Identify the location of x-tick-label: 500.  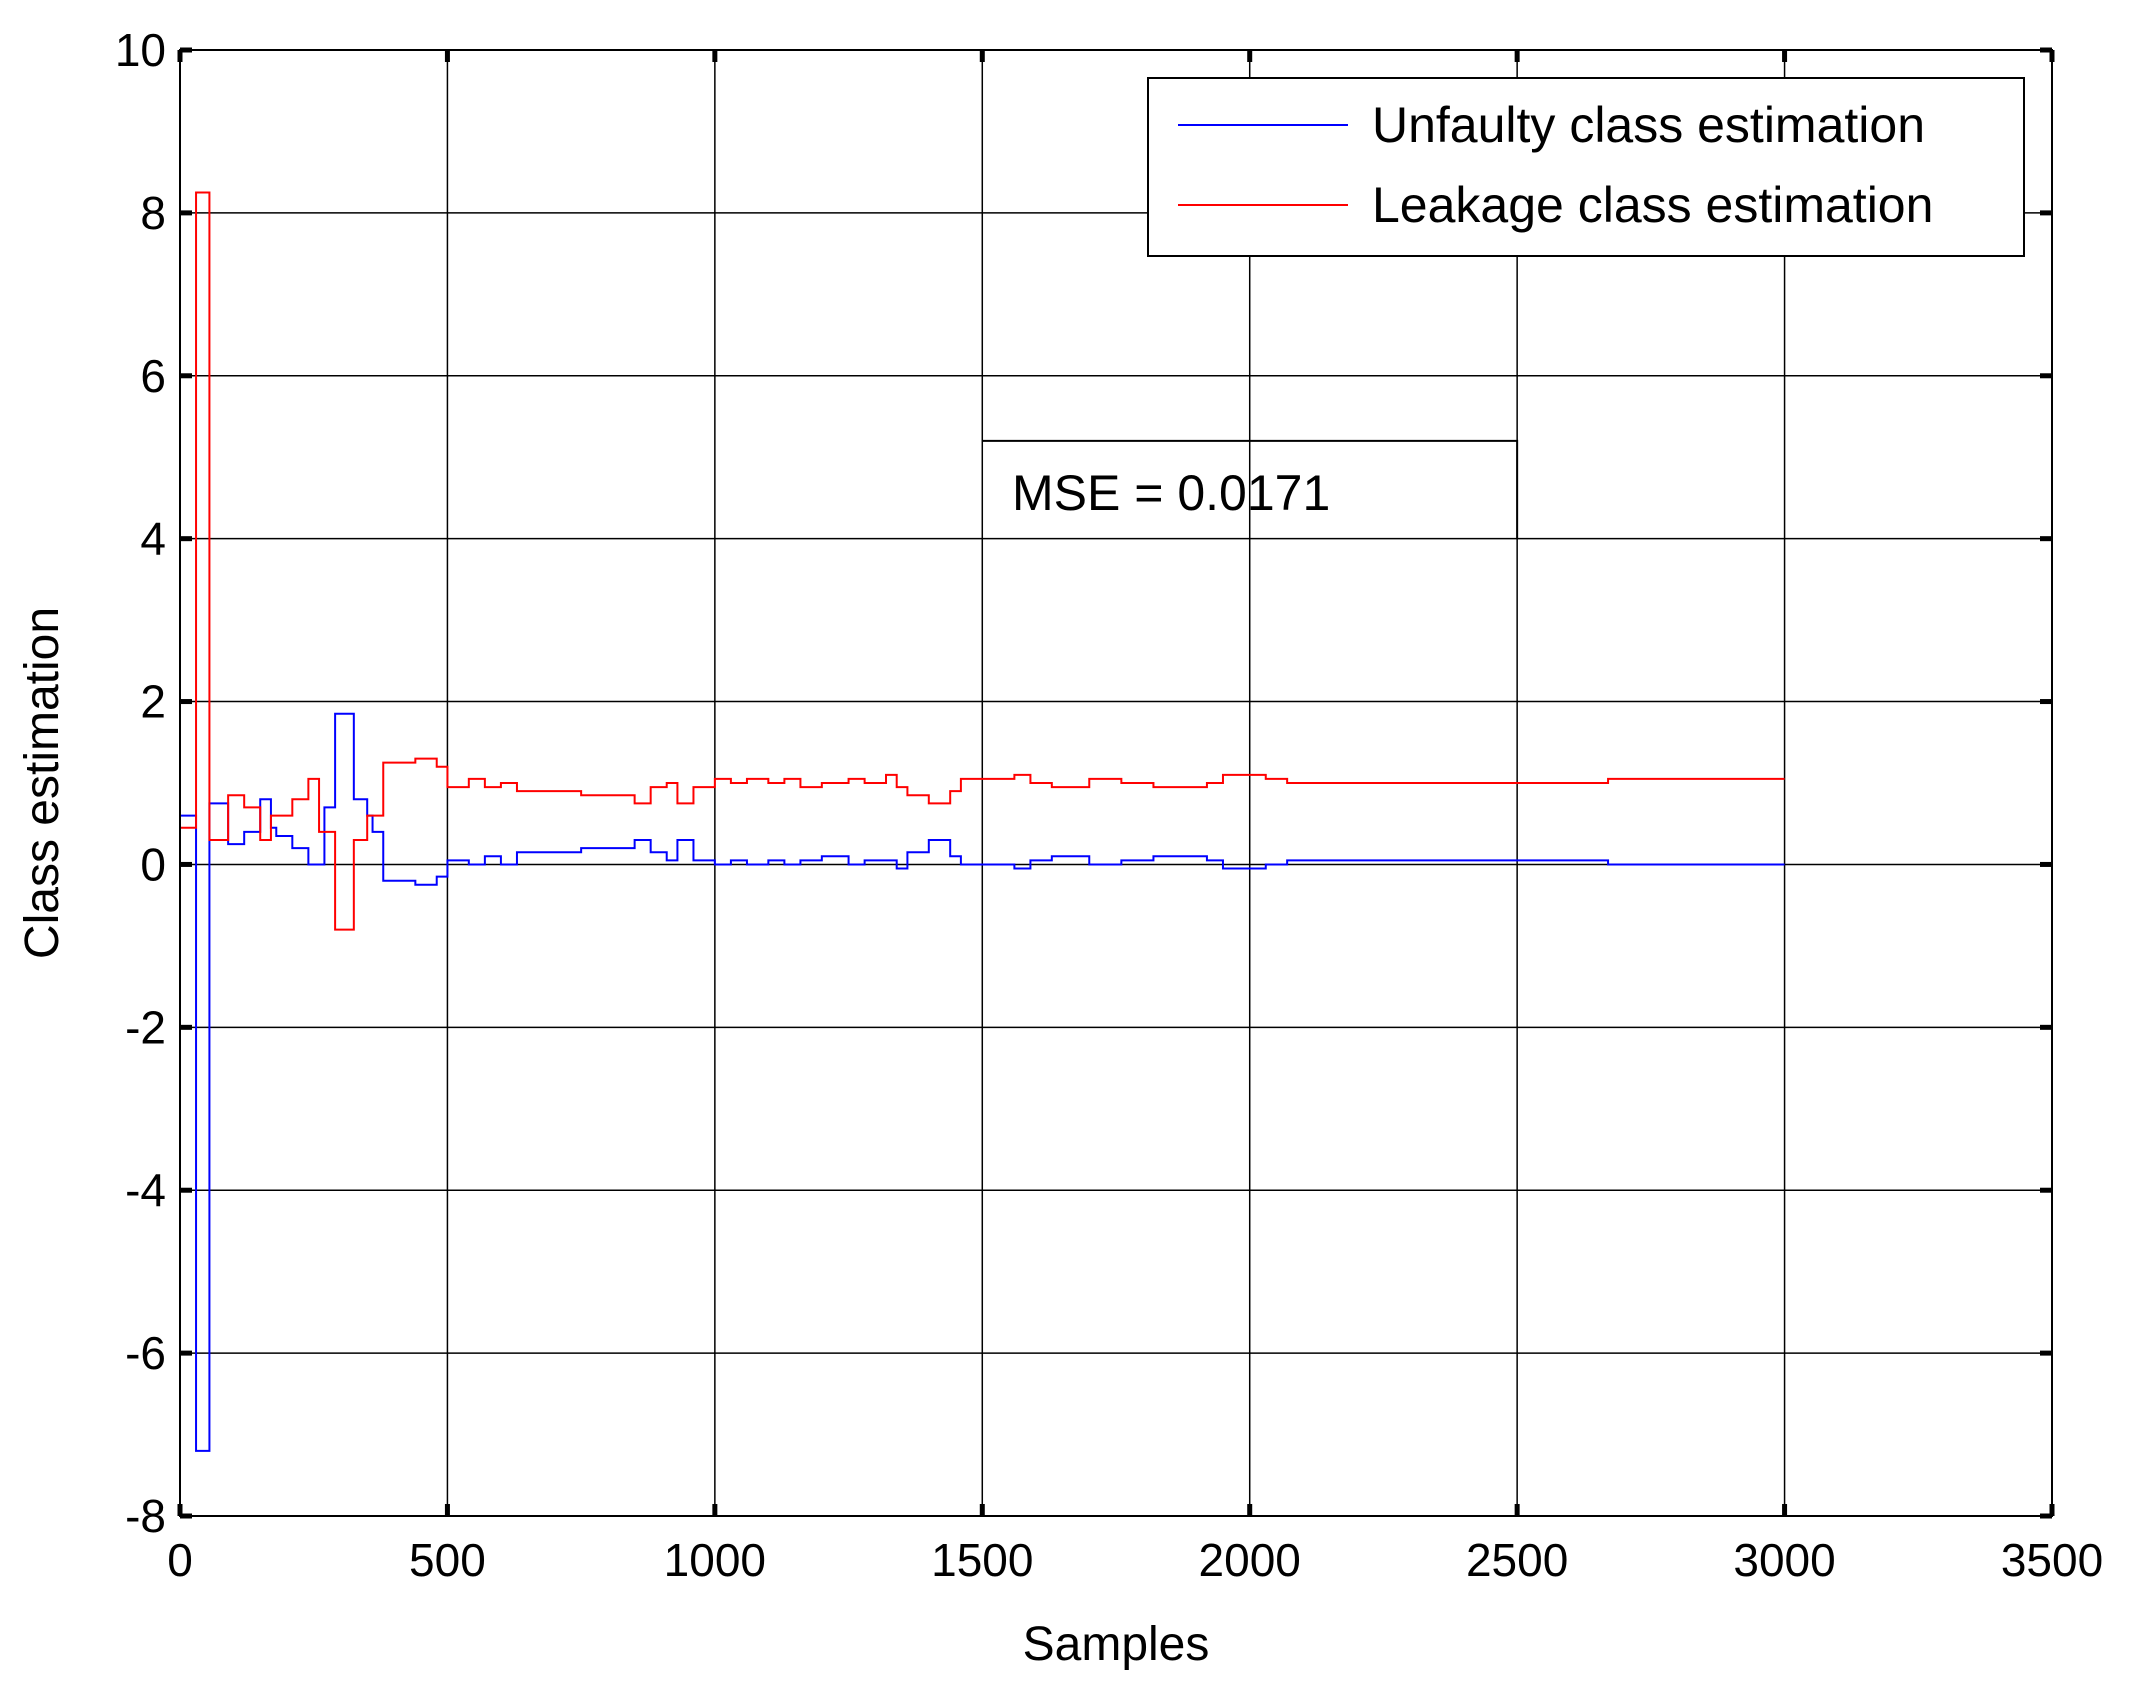
(447, 1560).